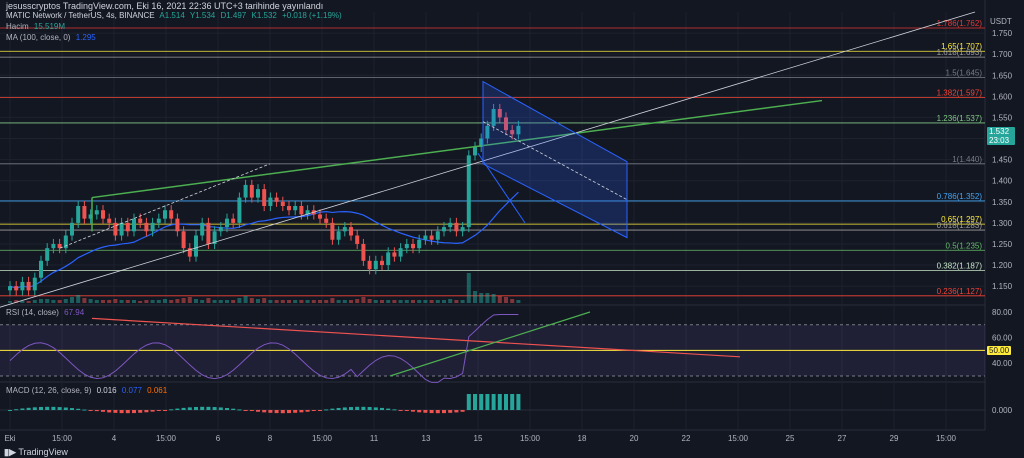  What do you see at coordinates (1002, 244) in the screenshot?
I see `price-tick-label: 1.250` at bounding box center [1002, 244].